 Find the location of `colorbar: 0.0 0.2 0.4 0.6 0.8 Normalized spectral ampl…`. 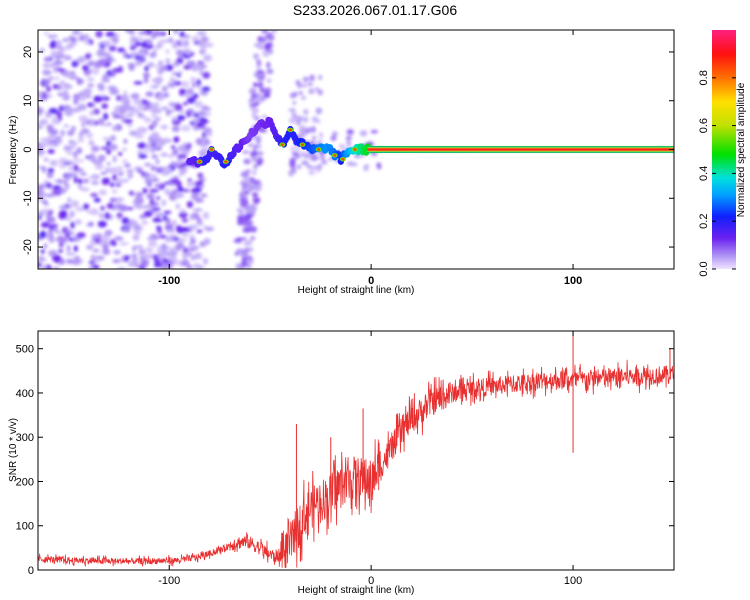

colorbar: 0.0 0.2 0.4 0.6 0.8 Normalized spectral ampl… is located at coordinates (722, 153).